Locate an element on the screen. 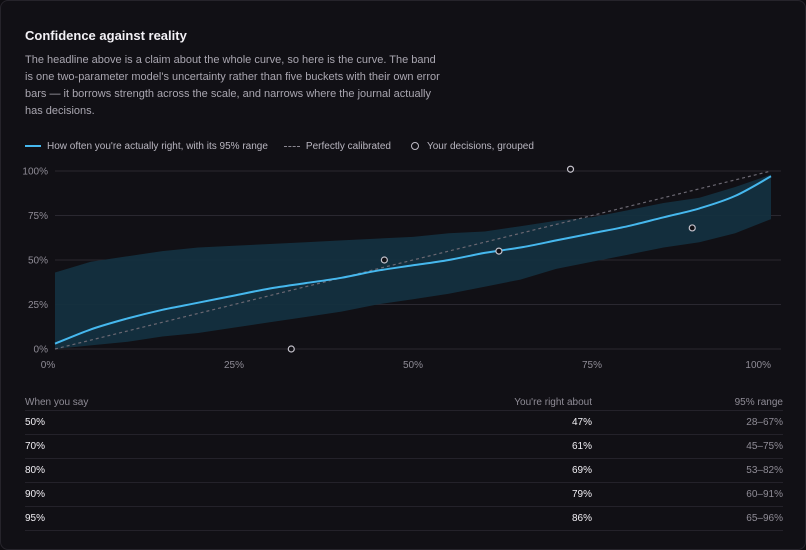  y-tick-label: 0% is located at coordinates (41, 350).